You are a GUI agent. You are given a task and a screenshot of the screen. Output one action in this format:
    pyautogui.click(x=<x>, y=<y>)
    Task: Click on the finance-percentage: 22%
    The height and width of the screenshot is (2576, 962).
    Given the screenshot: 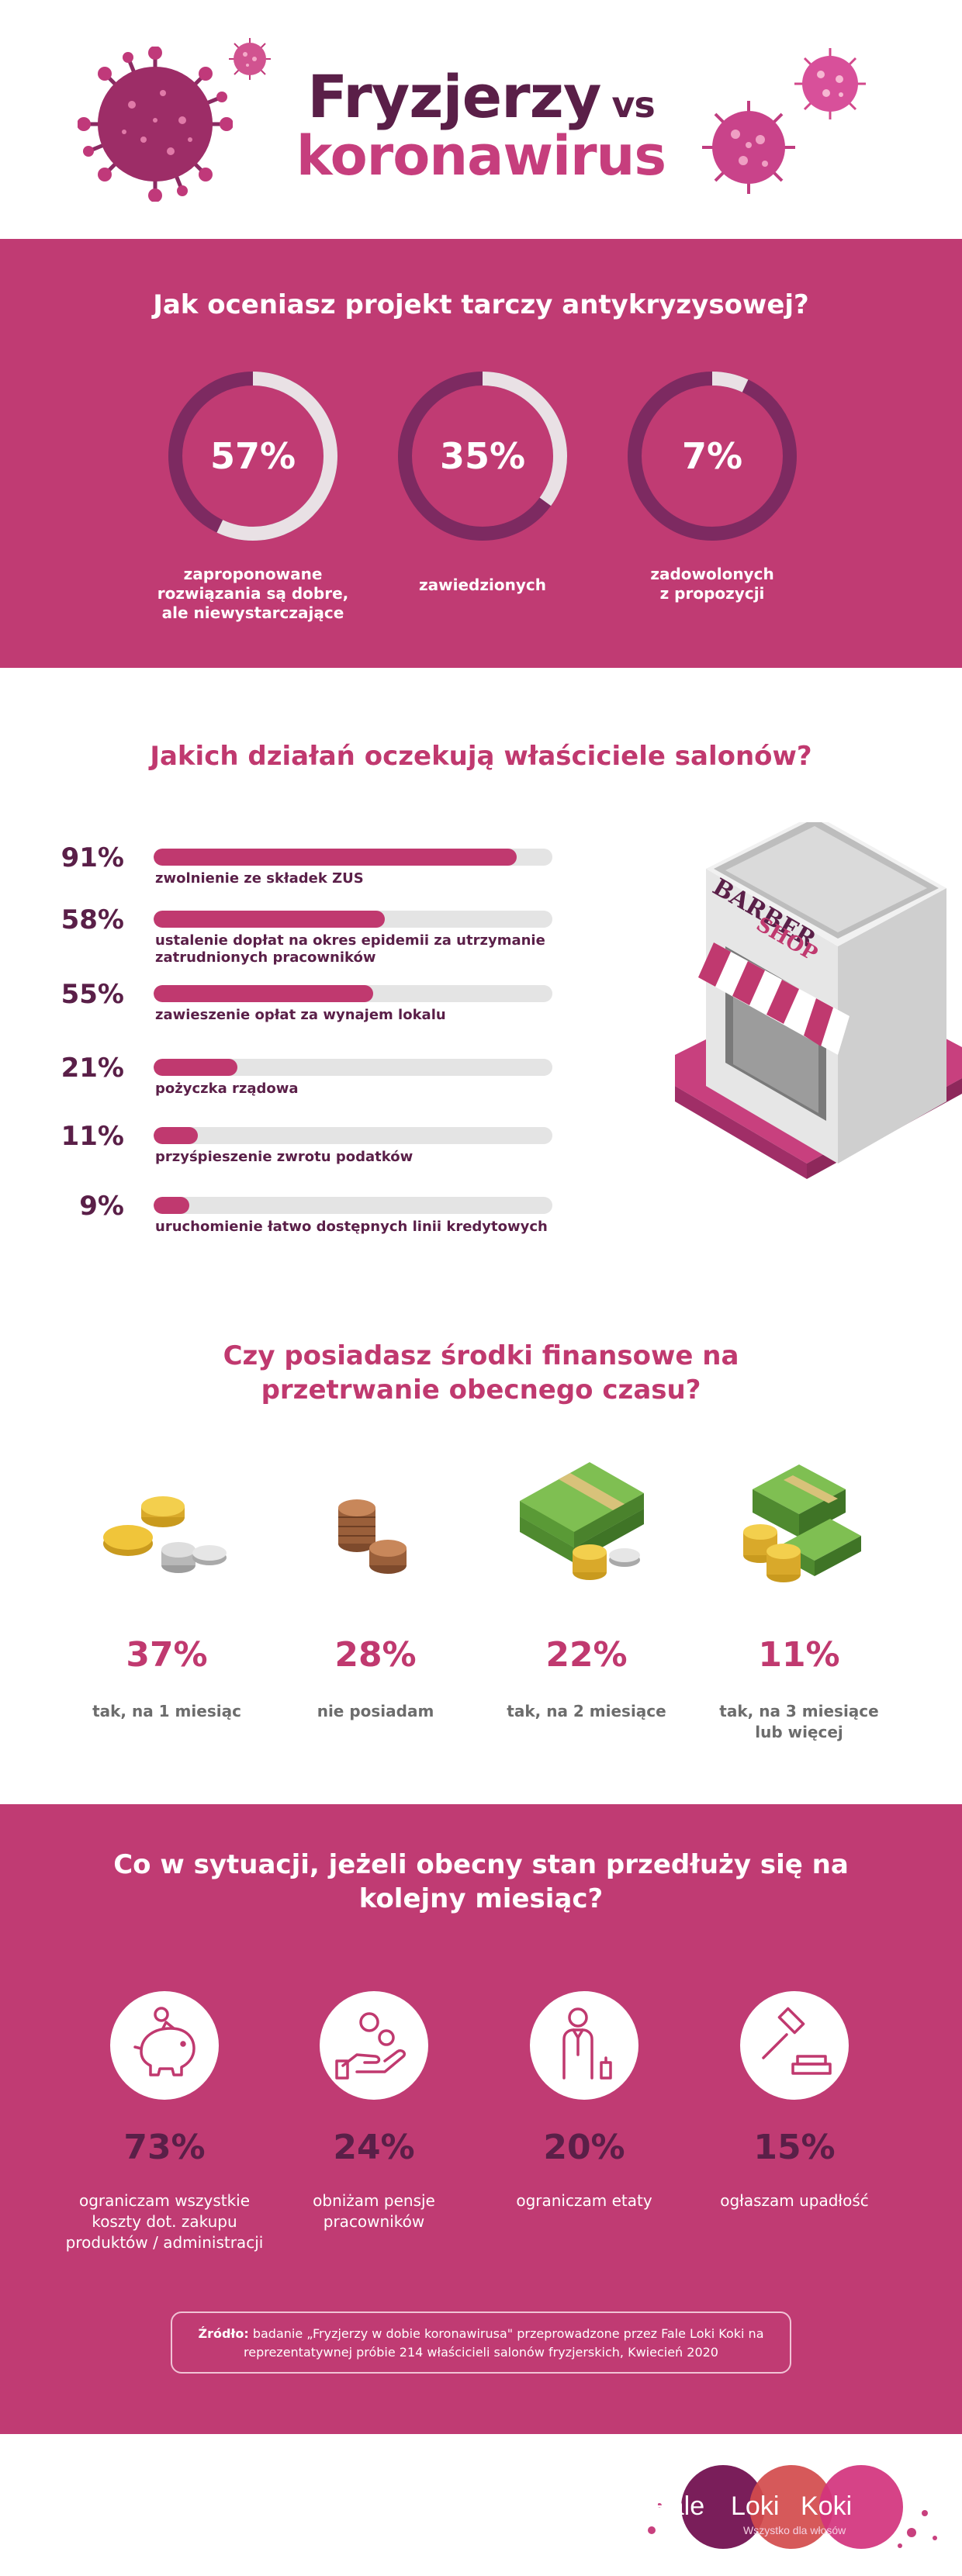 What is the action you would take?
    pyautogui.click(x=586, y=1655)
    